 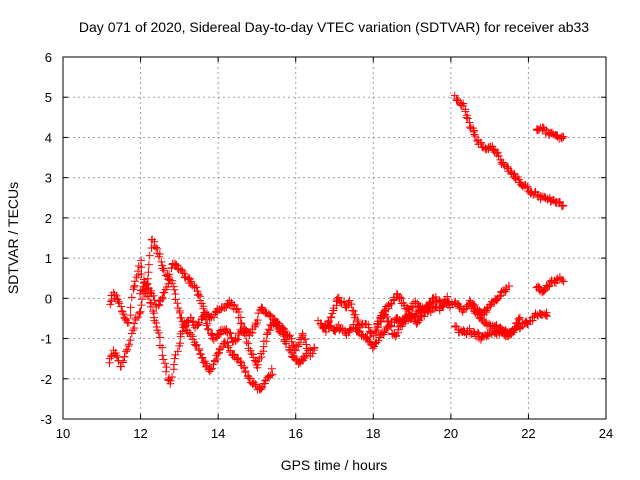 I want to click on series-track-h, so click(x=494, y=320).